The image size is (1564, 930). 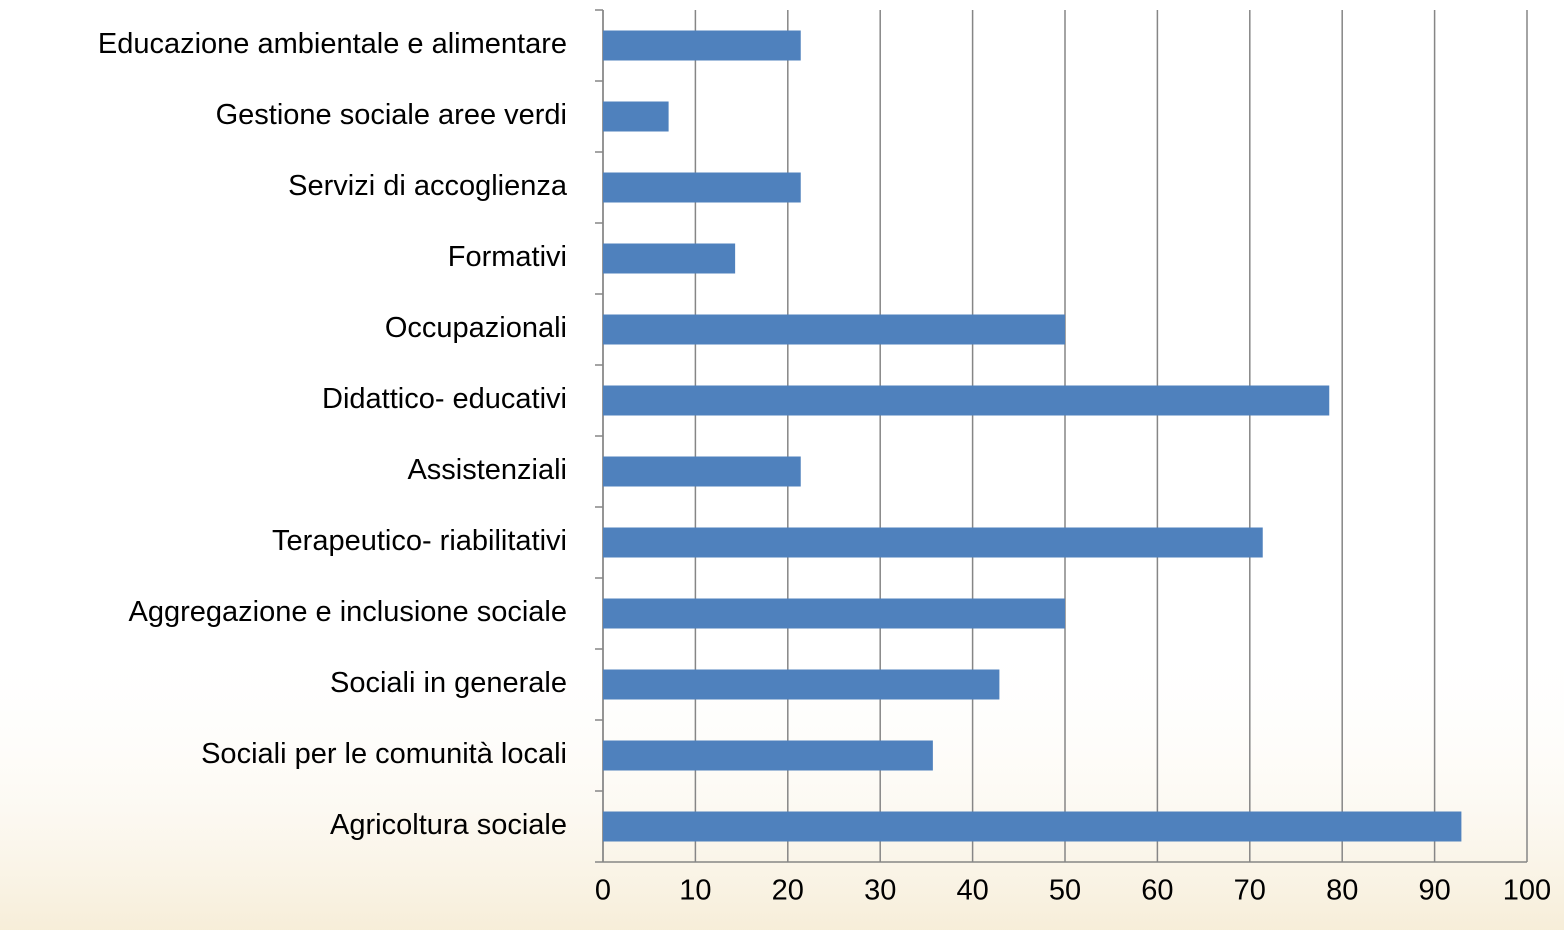 What do you see at coordinates (695, 891) in the screenshot?
I see `x-tick-label: 10` at bounding box center [695, 891].